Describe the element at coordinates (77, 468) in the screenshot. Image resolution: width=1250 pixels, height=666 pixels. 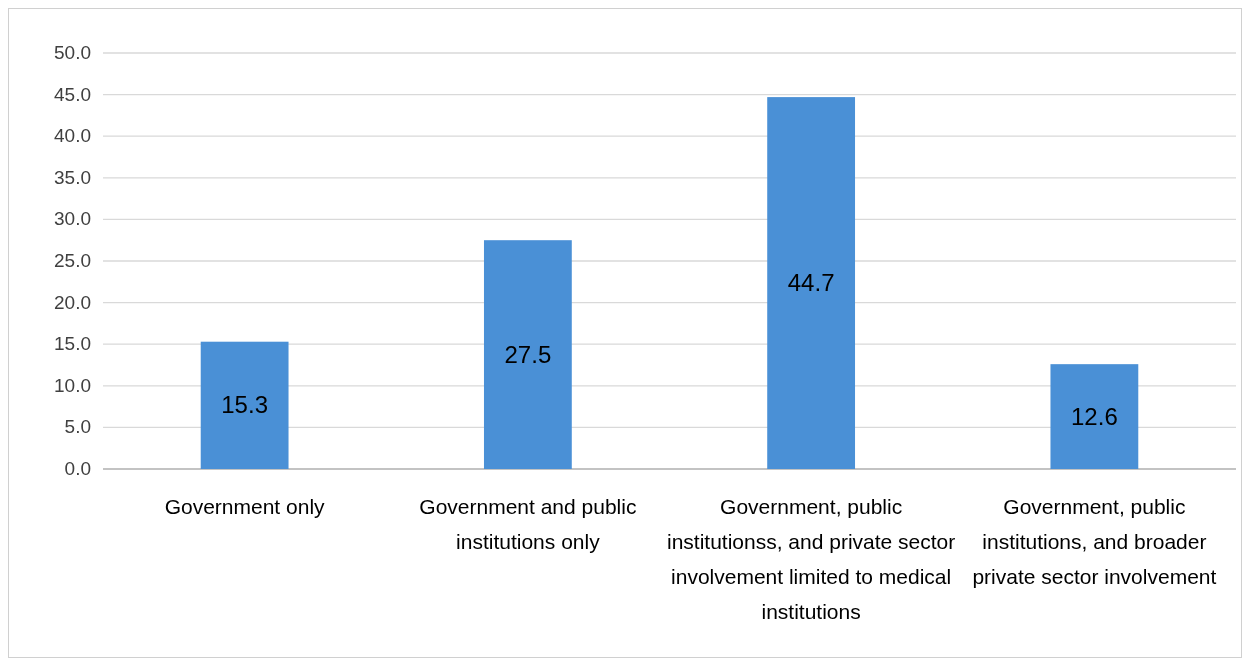
I see `y-tick-label: 0.0` at that location.